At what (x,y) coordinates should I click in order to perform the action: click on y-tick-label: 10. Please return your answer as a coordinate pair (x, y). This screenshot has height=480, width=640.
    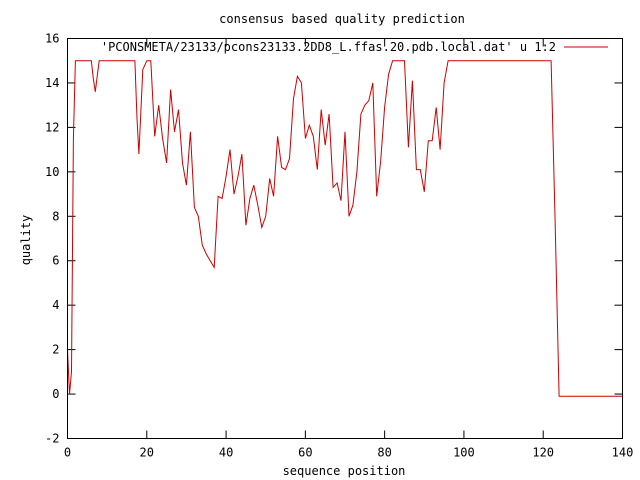
    Looking at the image, I should click on (52, 172).